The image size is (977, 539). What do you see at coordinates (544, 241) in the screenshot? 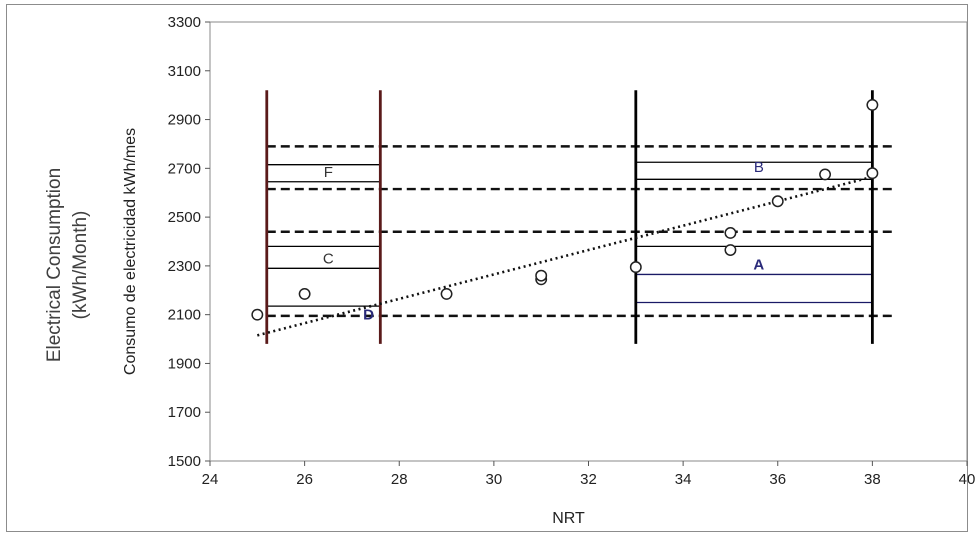
I see `annotations: F C D B A` at bounding box center [544, 241].